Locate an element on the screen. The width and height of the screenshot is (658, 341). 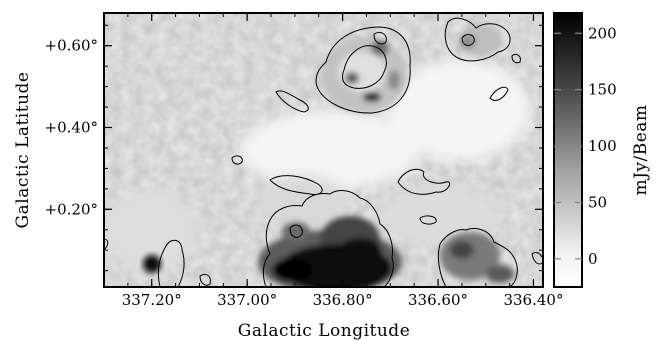
colorbar-ticks is located at coordinates (568, 146).